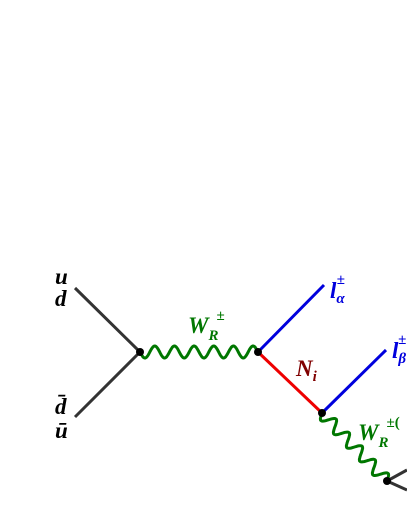 Image resolution: width=407 pixels, height=527 pixels. What do you see at coordinates (61, 430) in the screenshot?
I see `antiquark-label: ū` at bounding box center [61, 430].